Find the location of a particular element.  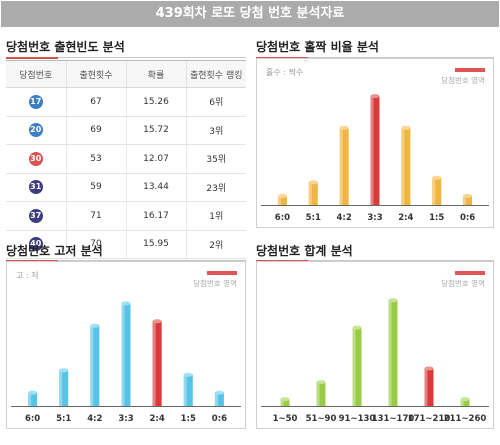

tick-label: 1:5 is located at coordinates (436, 218).